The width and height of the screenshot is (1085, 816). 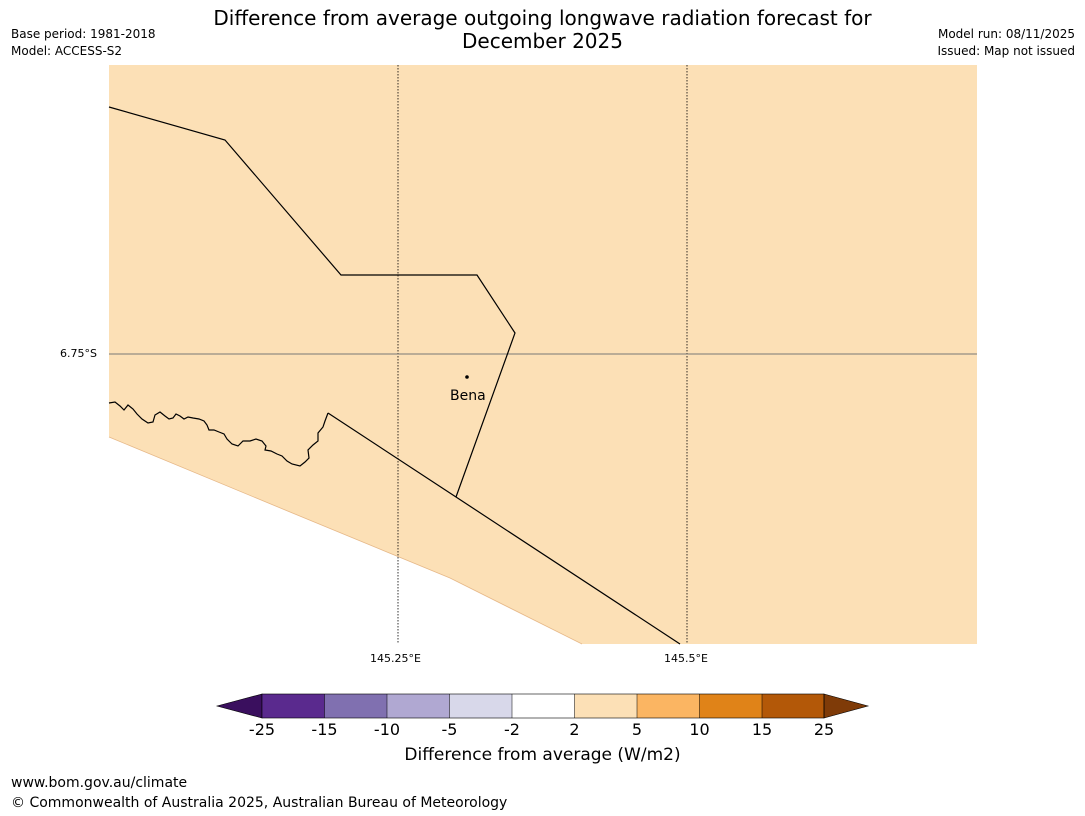 I want to click on colorbar-tick: 15, so click(x=762, y=729).